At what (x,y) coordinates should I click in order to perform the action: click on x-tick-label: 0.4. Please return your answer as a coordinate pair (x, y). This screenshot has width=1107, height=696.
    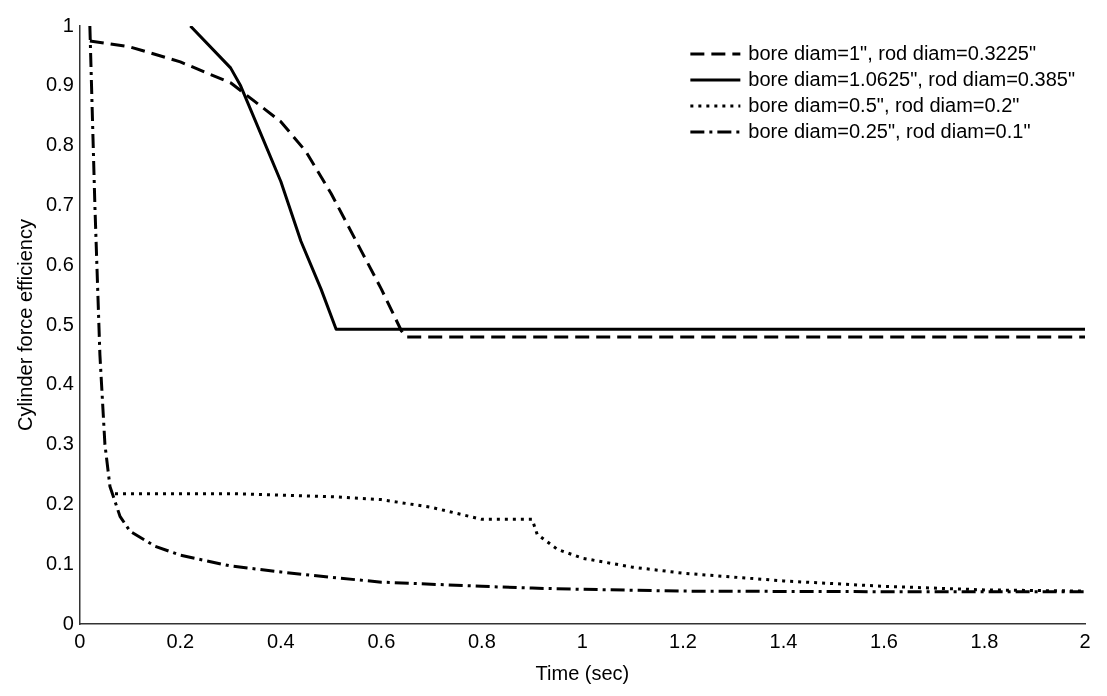
    Looking at the image, I should click on (280, 640).